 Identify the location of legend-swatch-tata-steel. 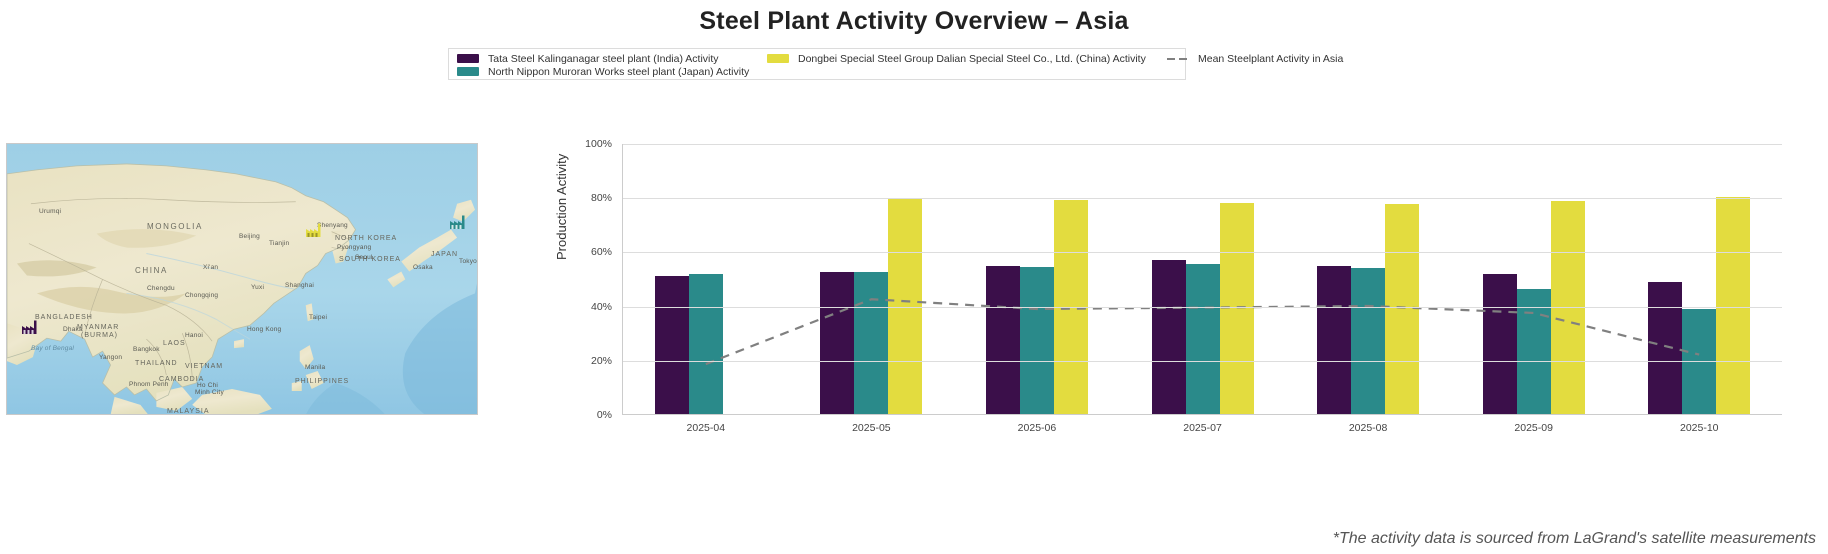
(468, 58).